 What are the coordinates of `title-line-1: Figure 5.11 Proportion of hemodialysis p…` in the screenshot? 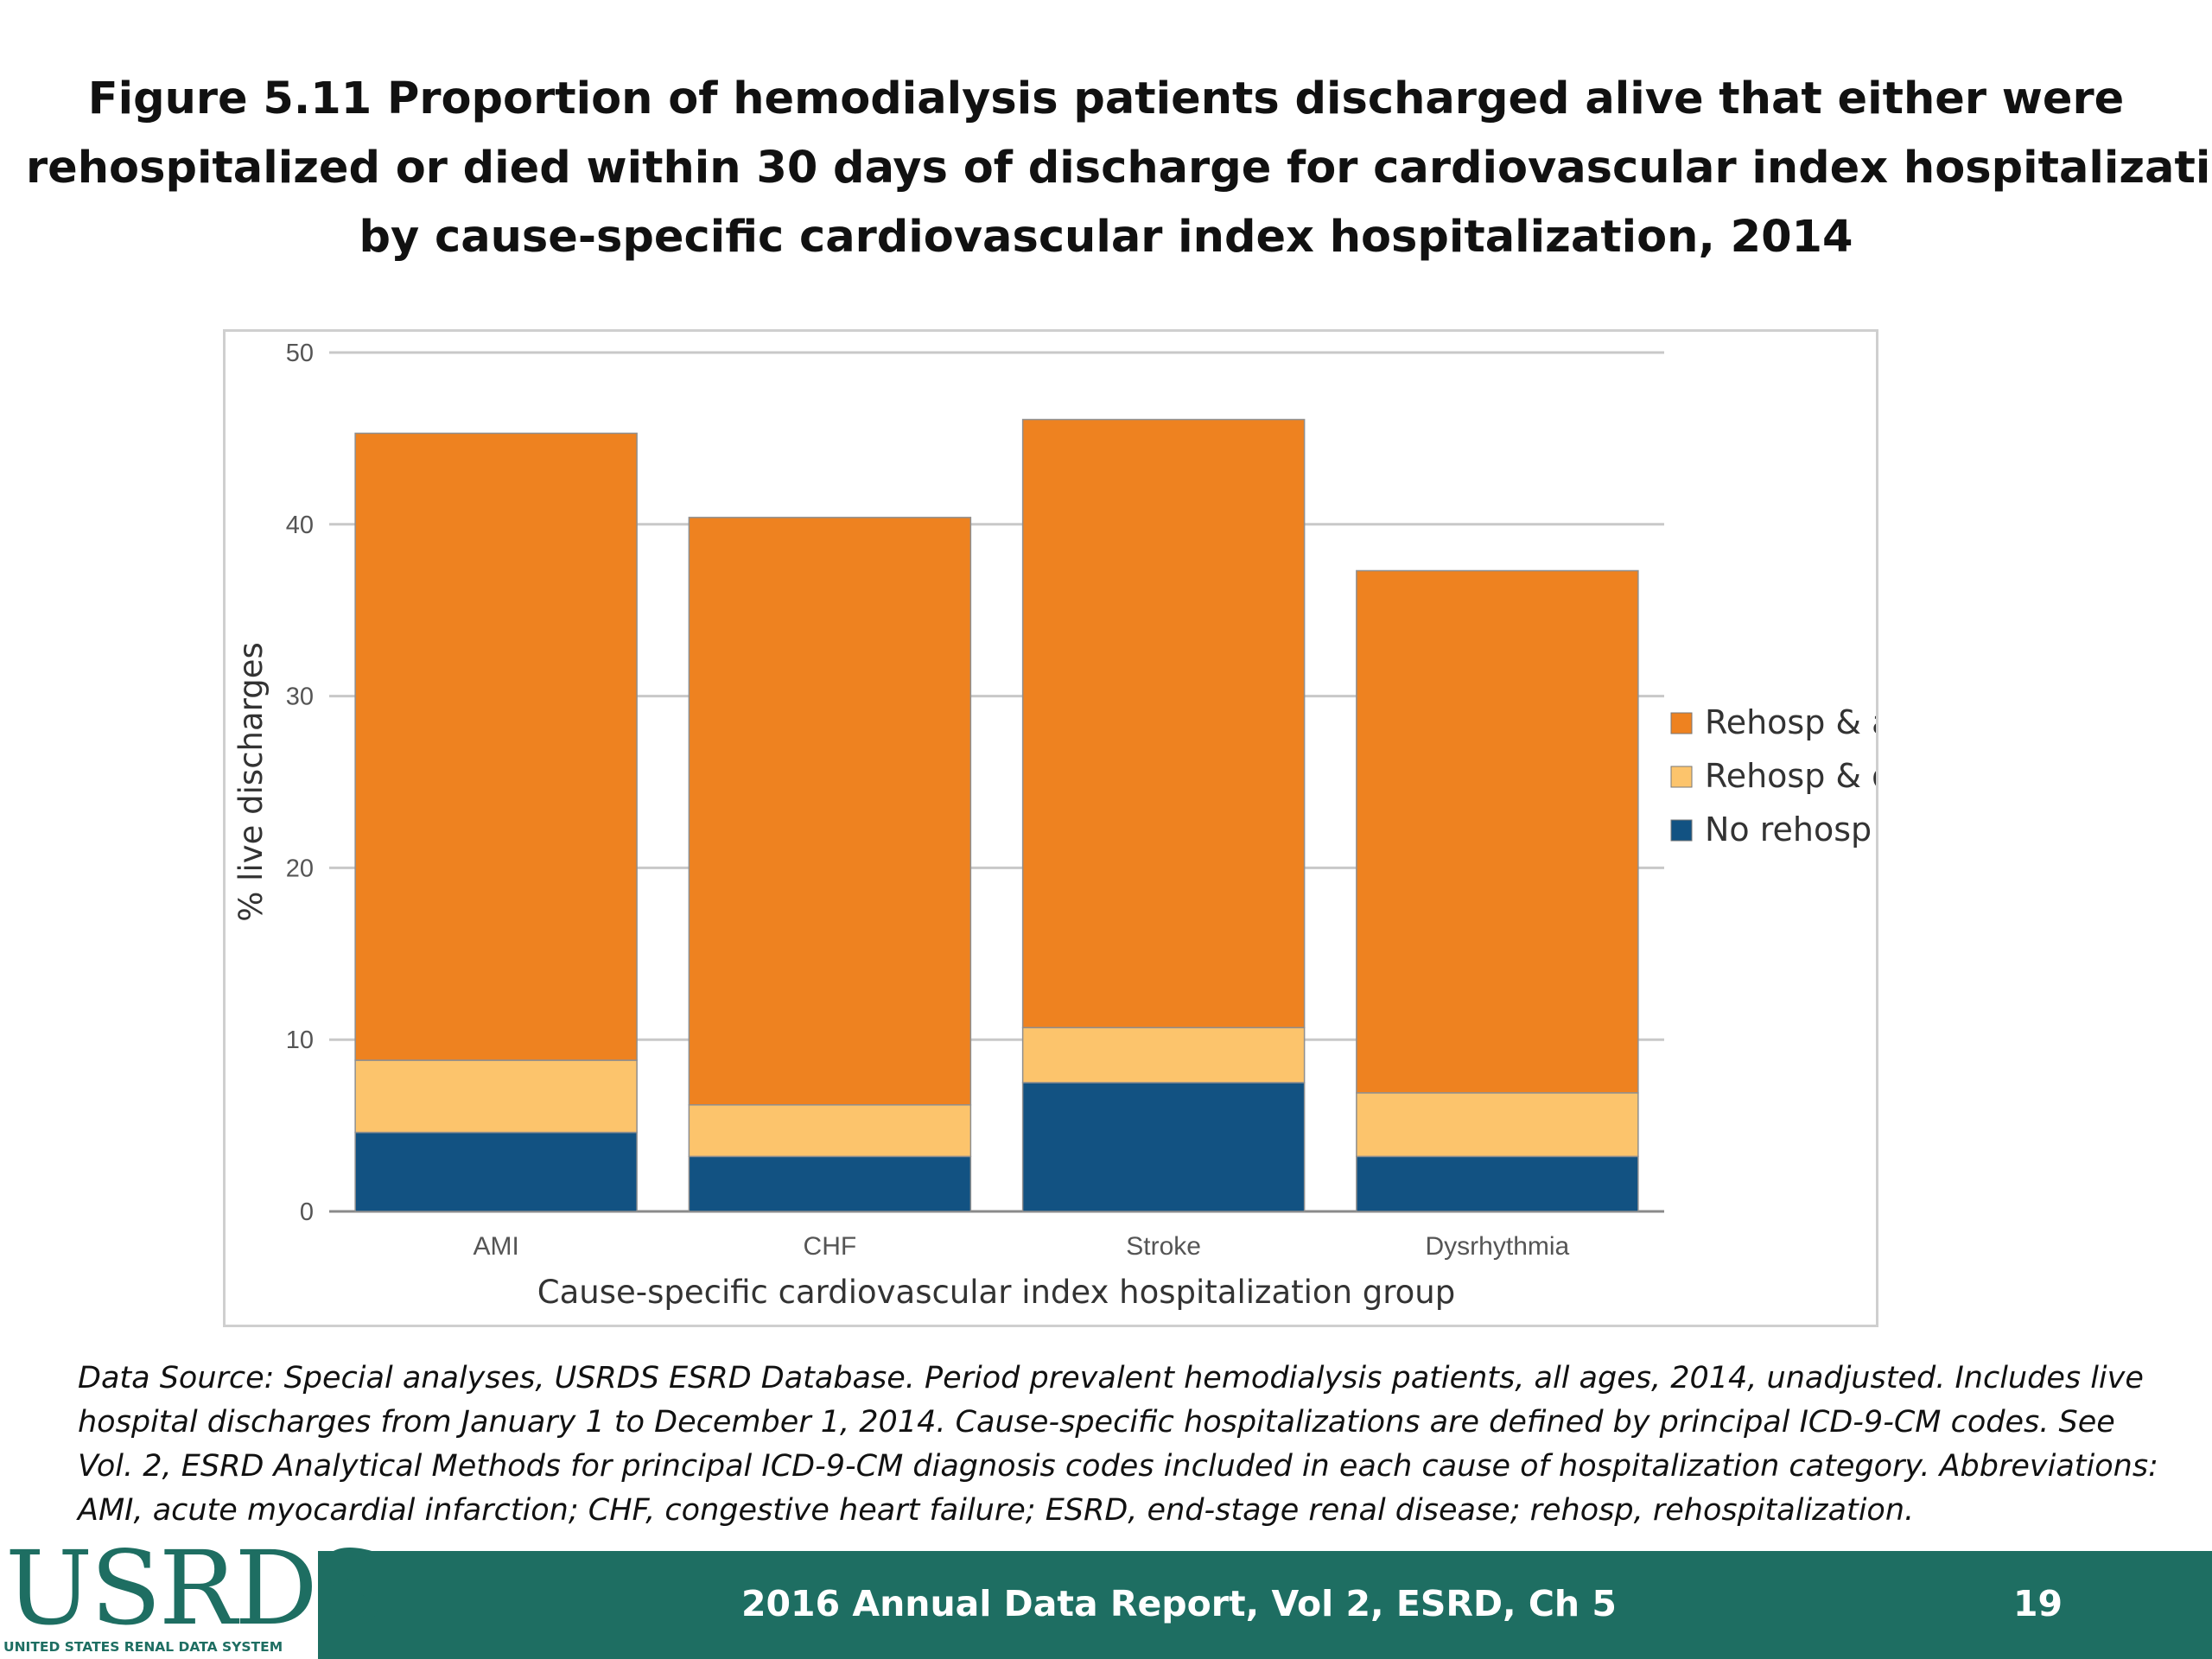 It's located at (1106, 98).